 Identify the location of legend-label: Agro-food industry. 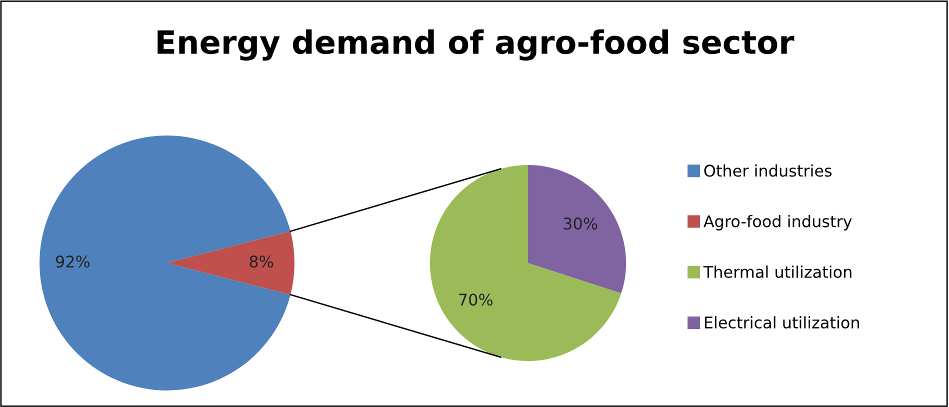
(778, 222).